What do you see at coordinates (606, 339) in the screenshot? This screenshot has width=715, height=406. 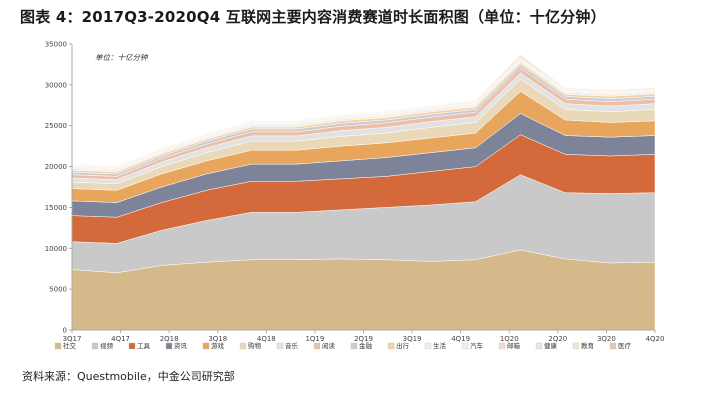 I see `x-tick-label: 3Q20` at bounding box center [606, 339].